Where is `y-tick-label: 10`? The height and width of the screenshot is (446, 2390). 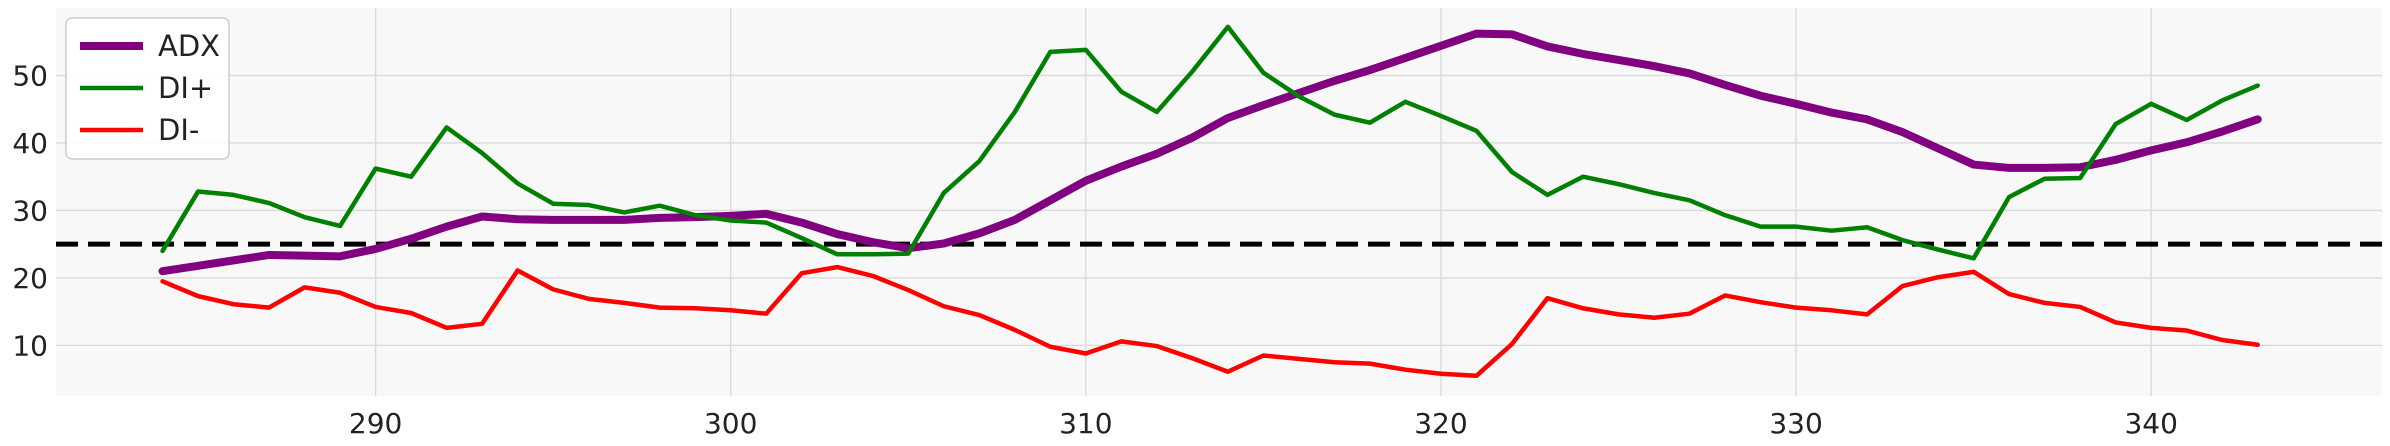
y-tick-label: 10 is located at coordinates (30, 345).